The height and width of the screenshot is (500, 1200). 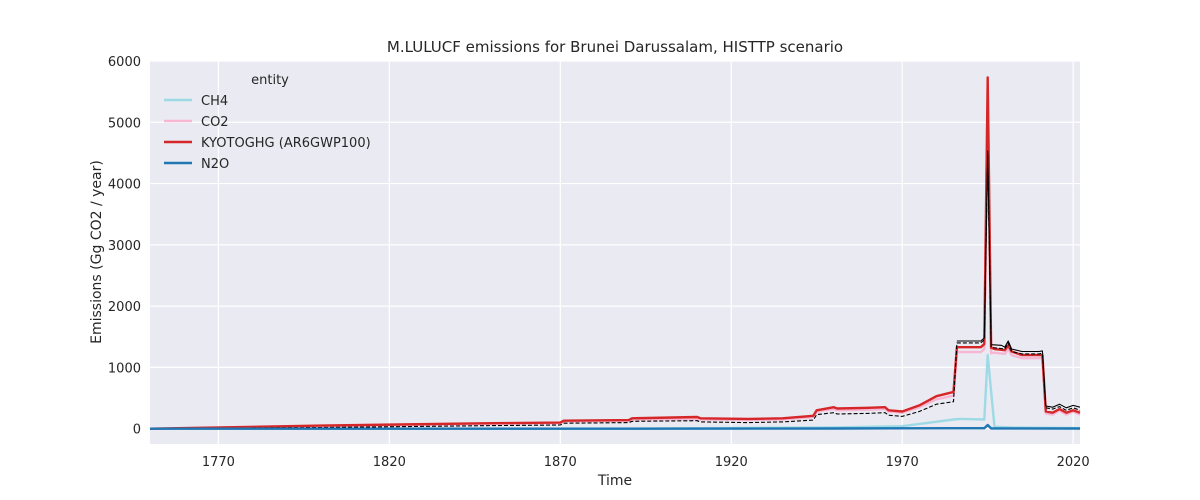 I want to click on y-tick-label: 3000, so click(x=124, y=246).